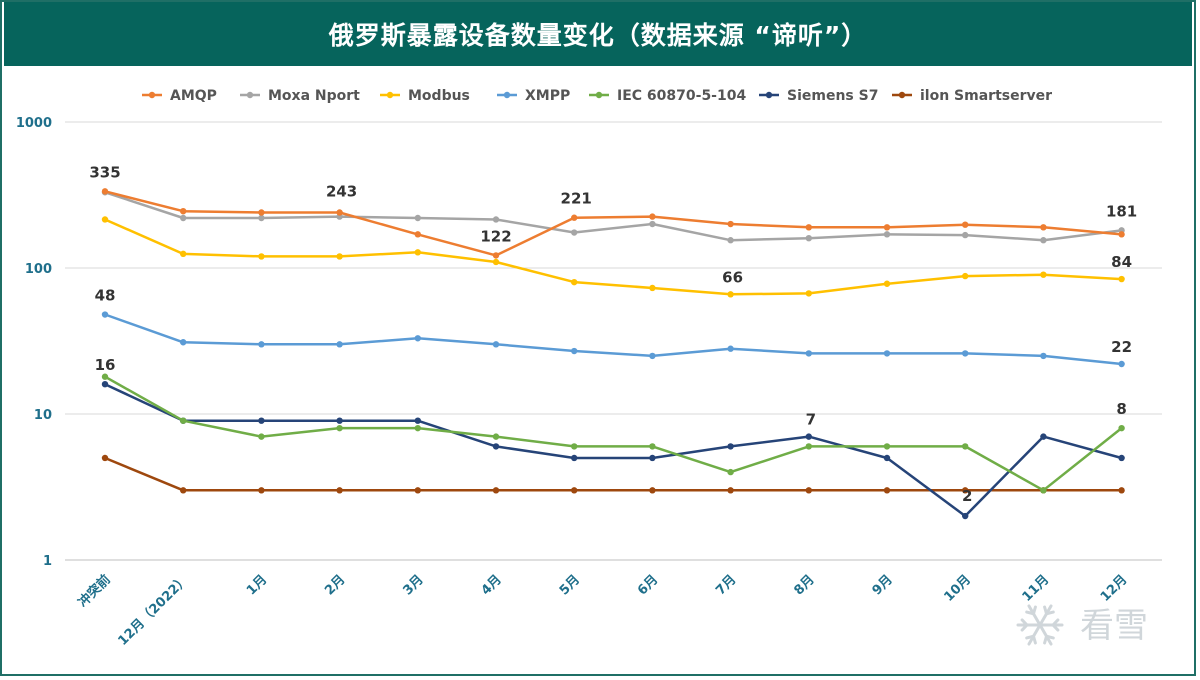 This screenshot has height=680, width=1200. I want to click on x-tick-label: 10月, so click(957, 588).